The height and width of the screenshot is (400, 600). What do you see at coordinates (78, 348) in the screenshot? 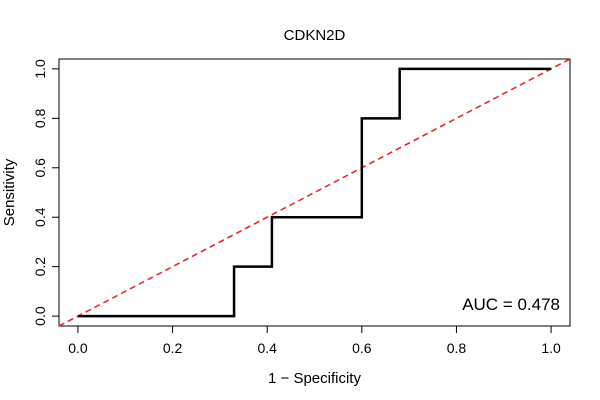
I see `x-tick-label: 0.0` at bounding box center [78, 348].